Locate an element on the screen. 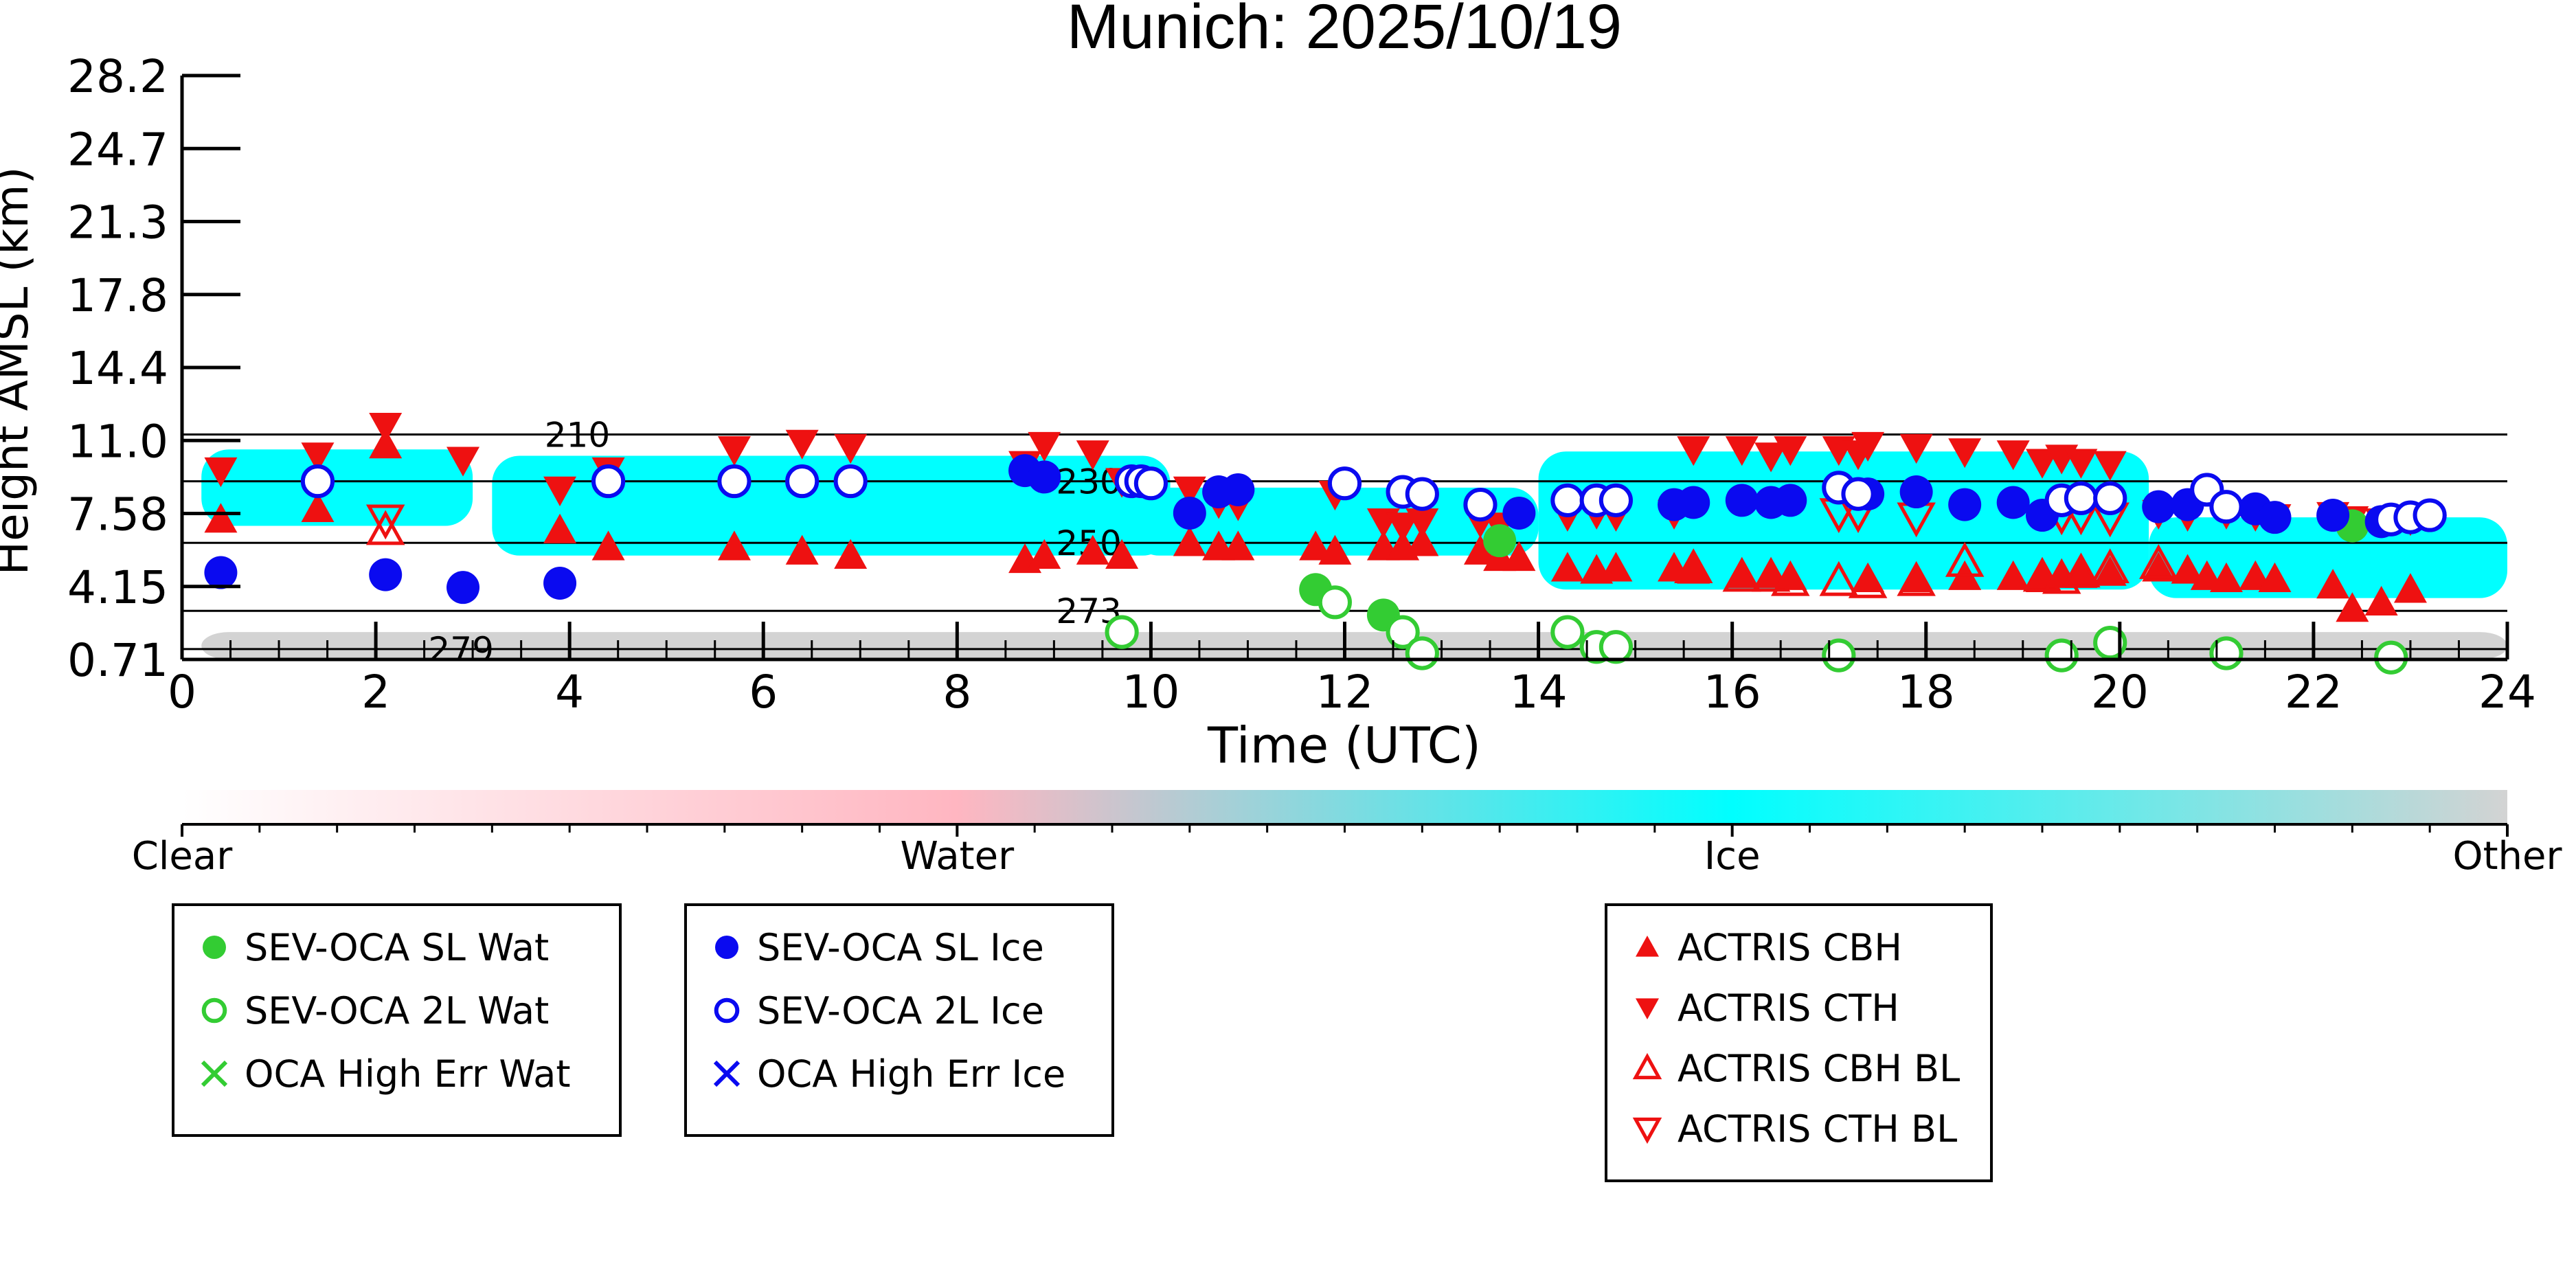 This screenshot has height=1288, width=2576. x-tick-label: 4 is located at coordinates (569, 692).